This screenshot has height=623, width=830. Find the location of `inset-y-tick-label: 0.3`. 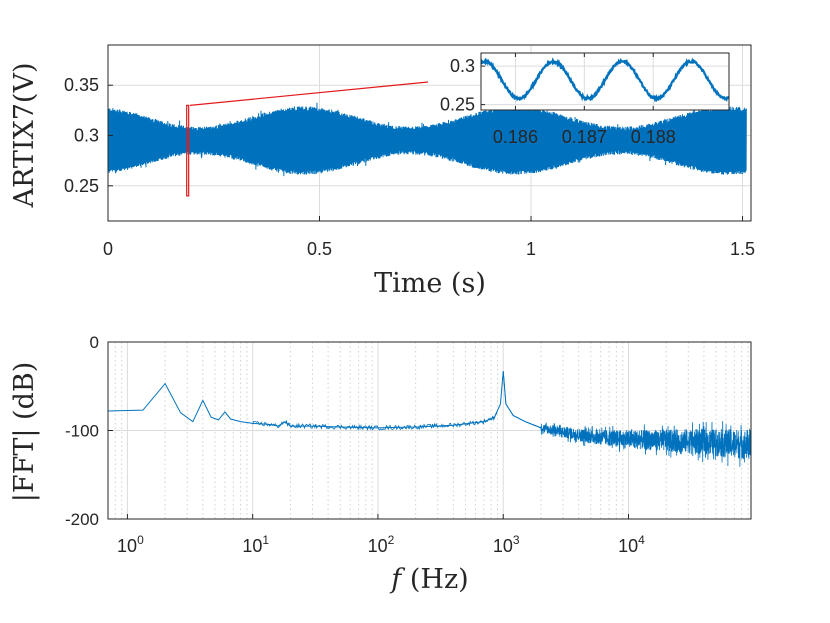

inset-y-tick-label: 0.3 is located at coordinates (462, 66).